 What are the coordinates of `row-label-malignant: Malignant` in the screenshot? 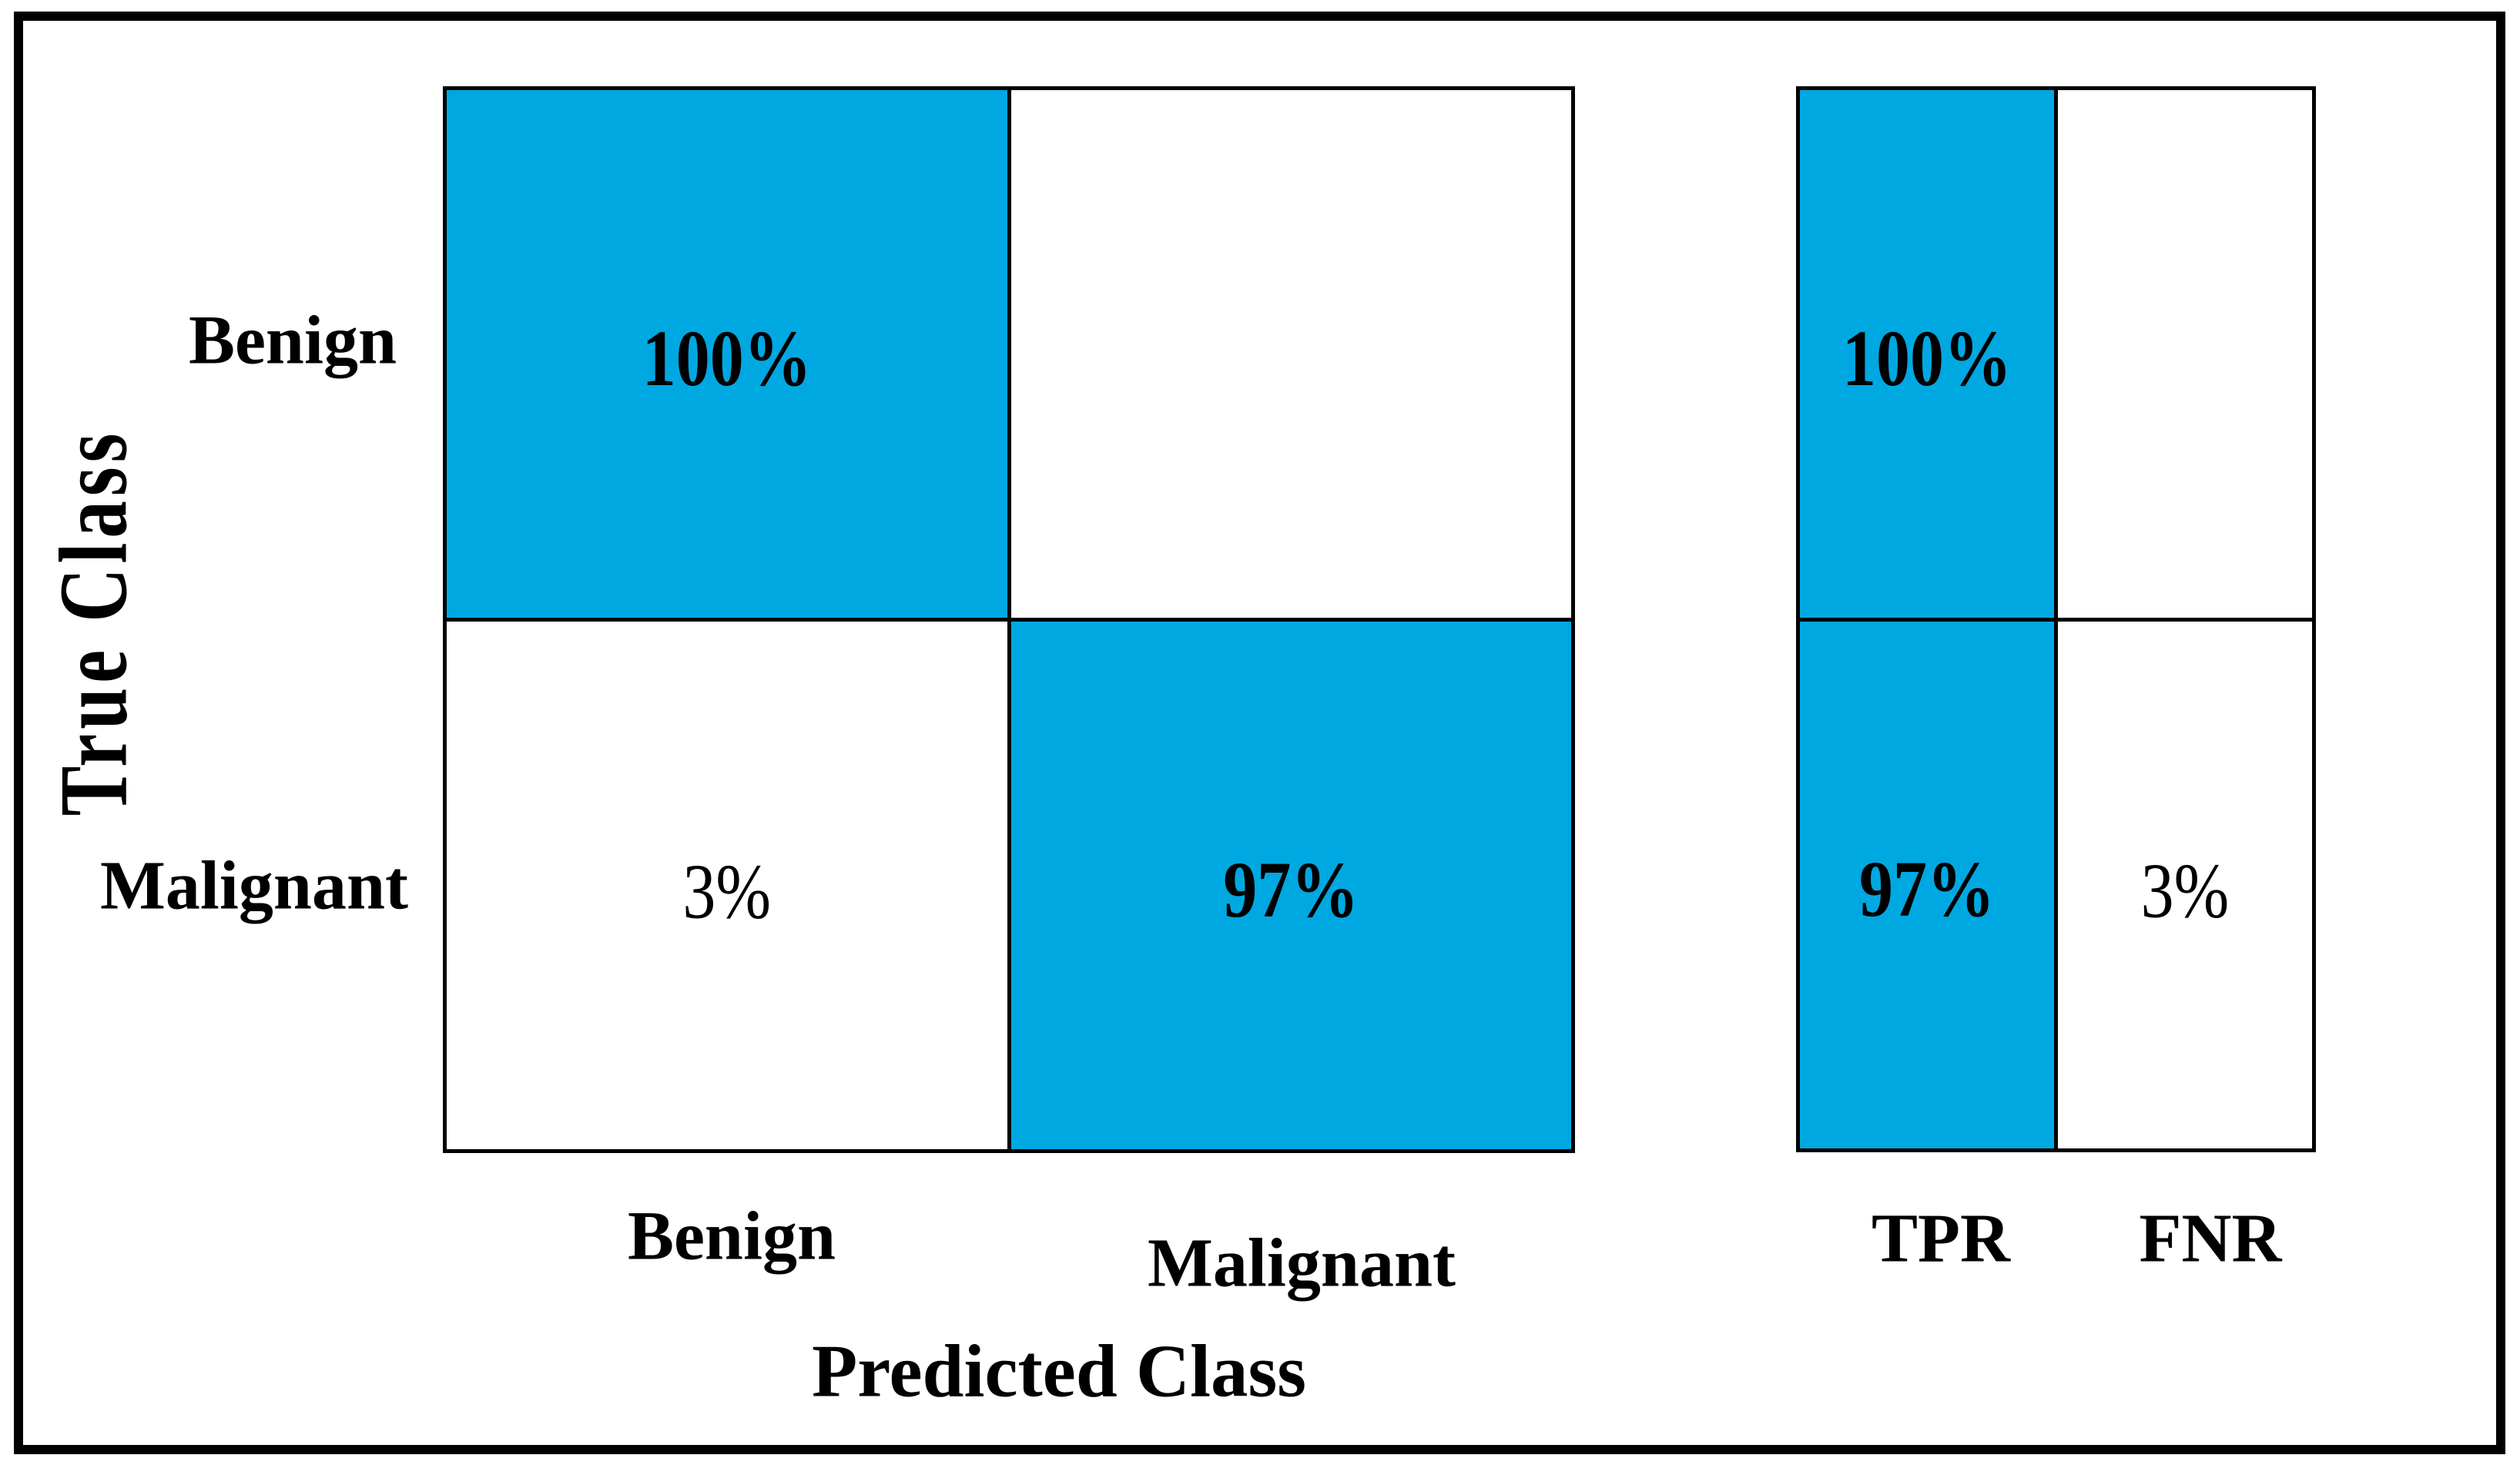 It's located at (254, 885).